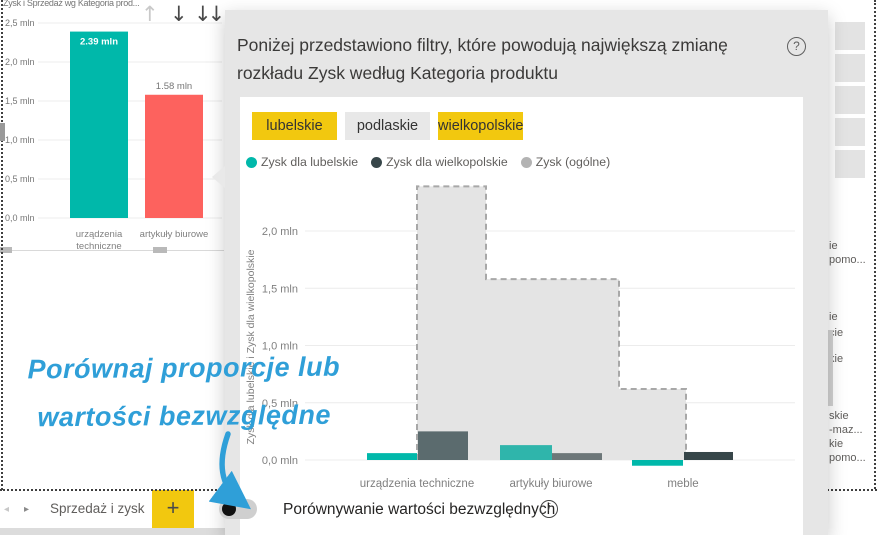  I want to click on legend-item: Zysk dla lubelskie, so click(302, 162).